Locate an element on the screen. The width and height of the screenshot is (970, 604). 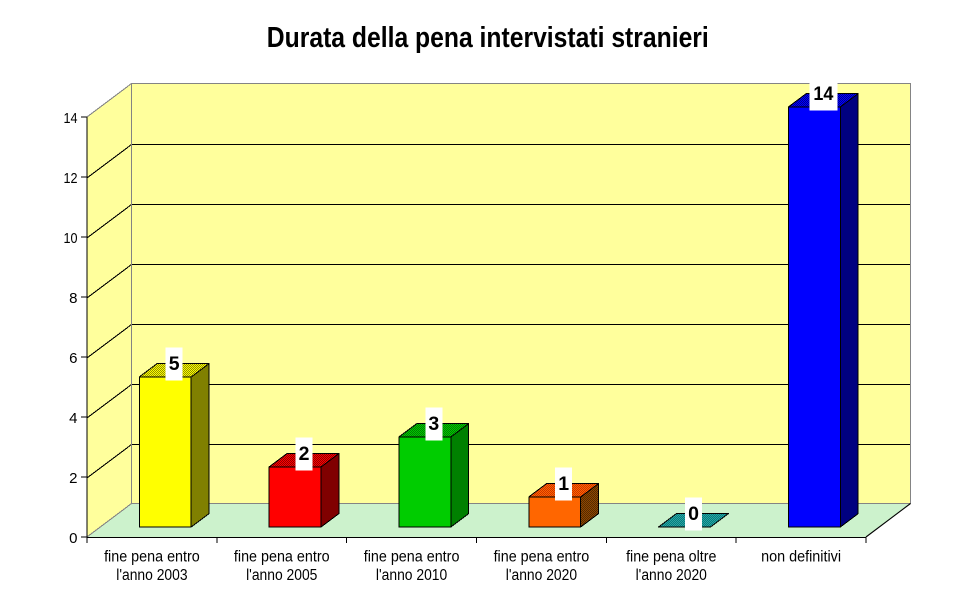
svg-text: 6 is located at coordinates (73, 358).